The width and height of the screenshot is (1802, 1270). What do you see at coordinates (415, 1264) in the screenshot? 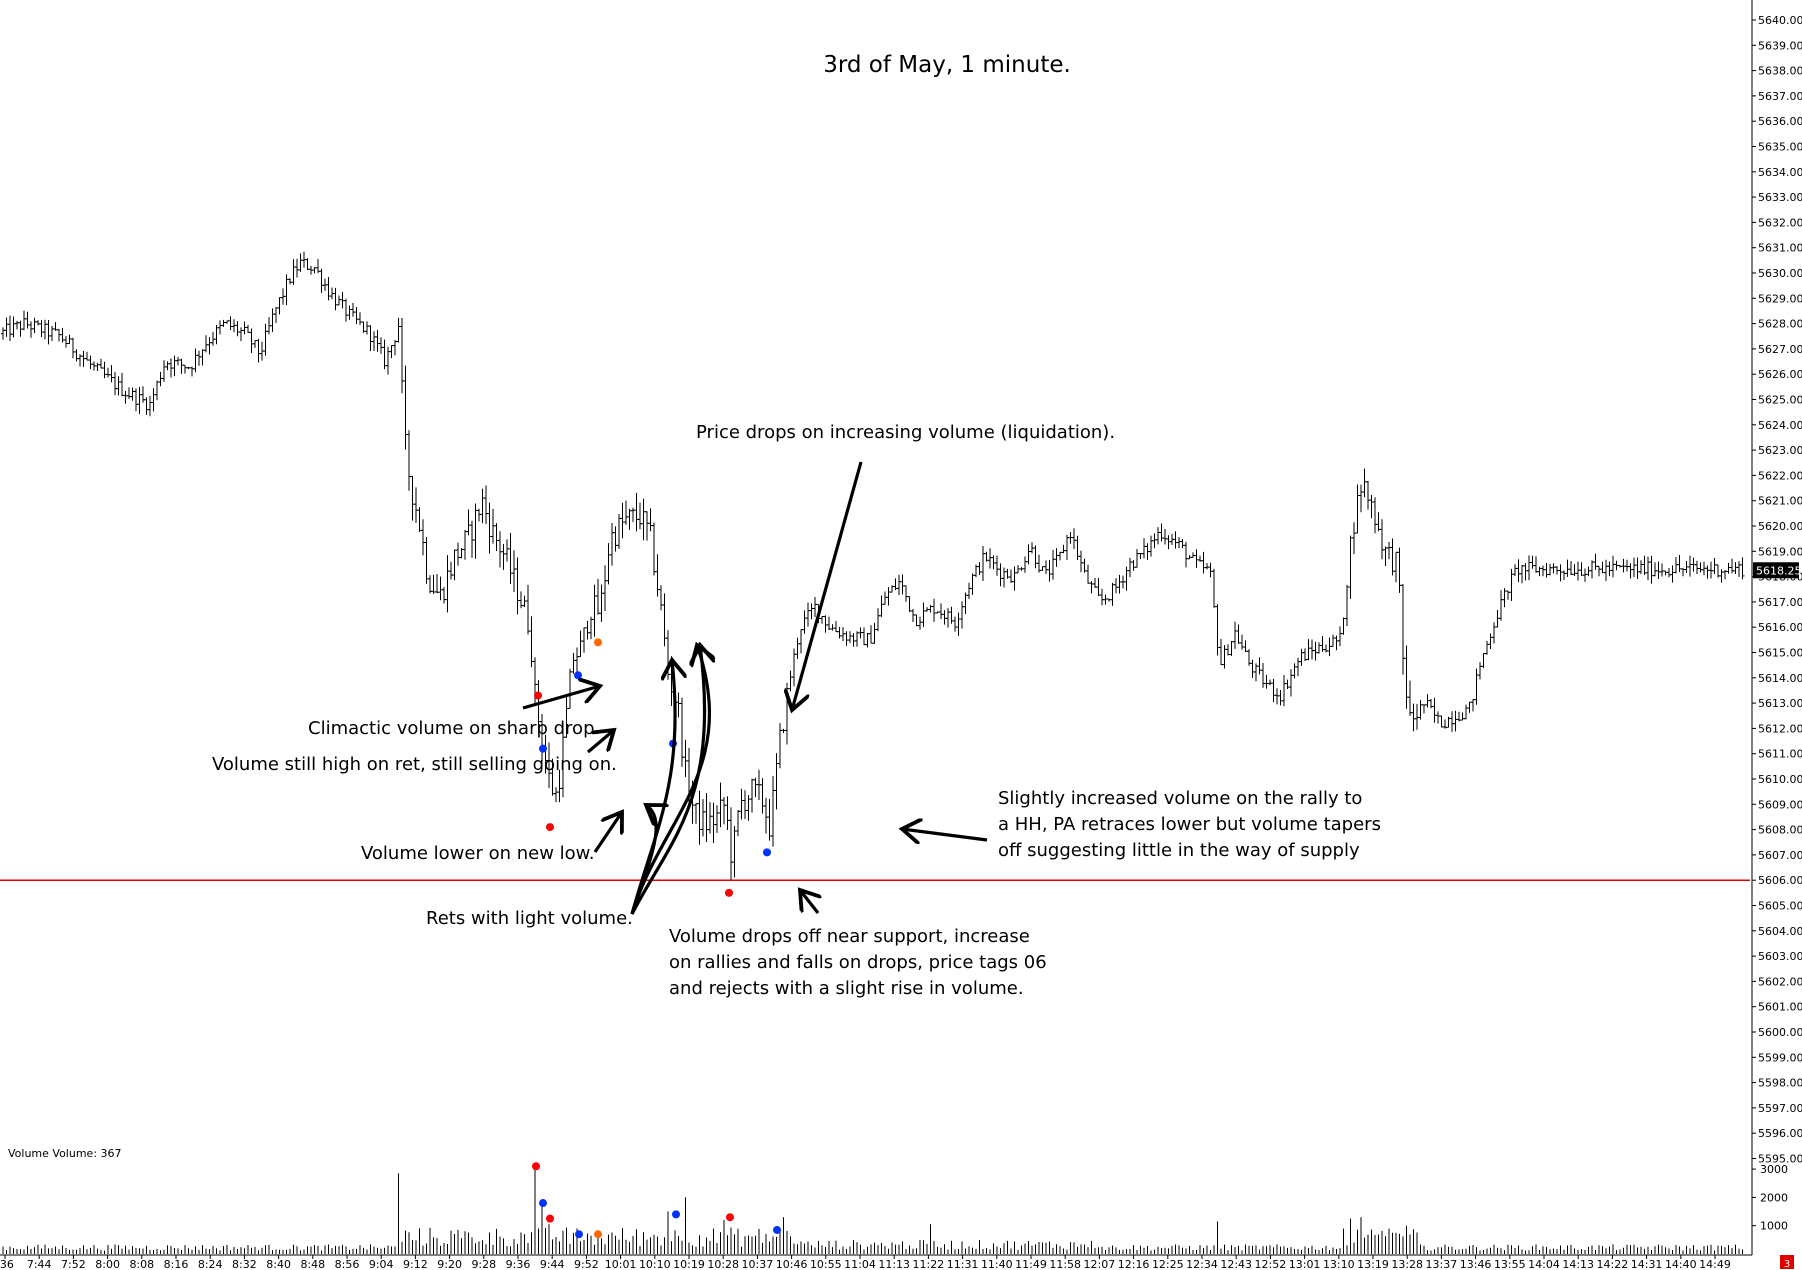
I see `x-axis-tick-label: 9:12` at bounding box center [415, 1264].